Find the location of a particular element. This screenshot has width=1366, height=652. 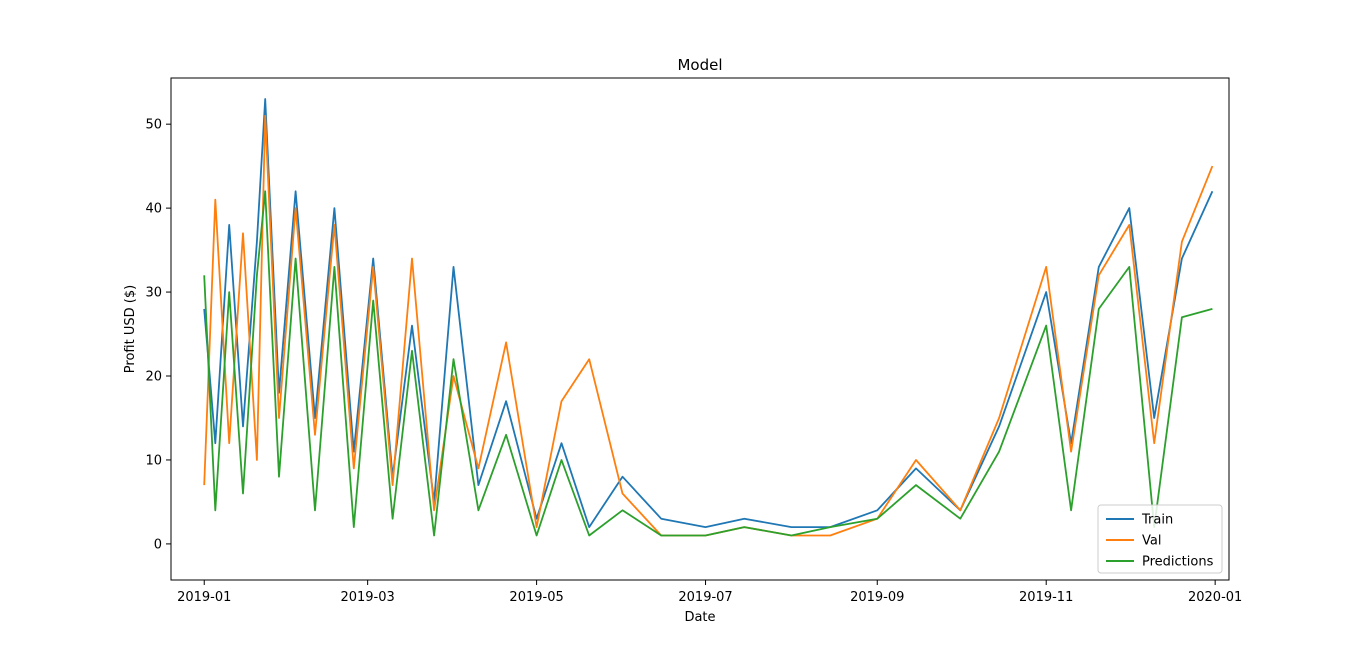

x-tick-label: 2019-07 is located at coordinates (705, 597).